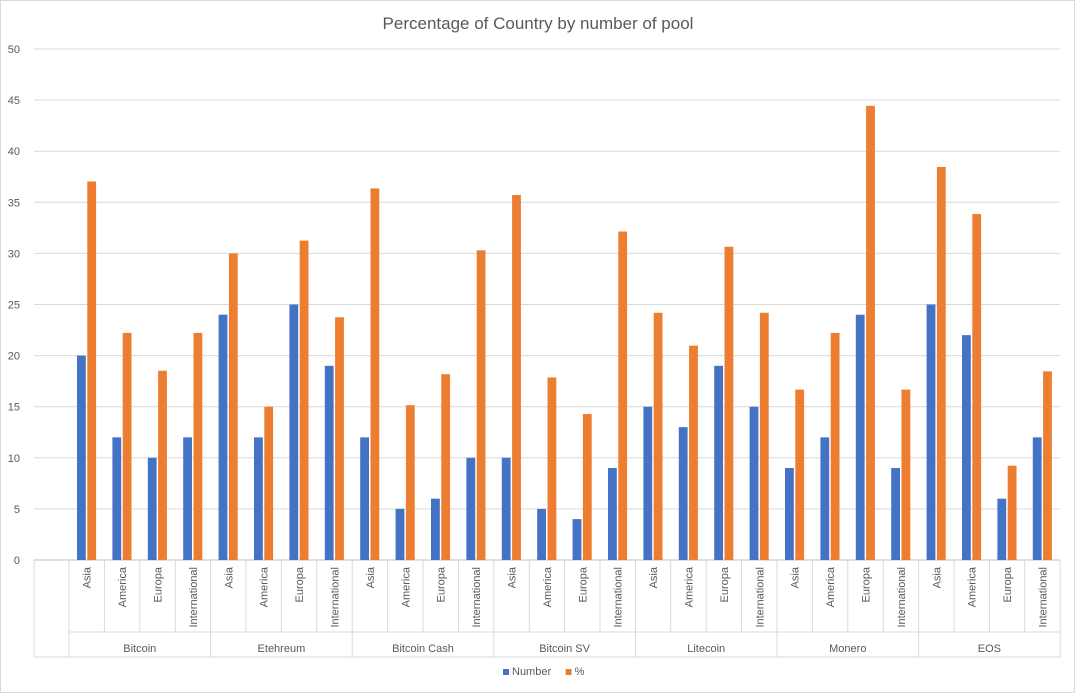  I want to click on legend: Number%, so click(544, 672).